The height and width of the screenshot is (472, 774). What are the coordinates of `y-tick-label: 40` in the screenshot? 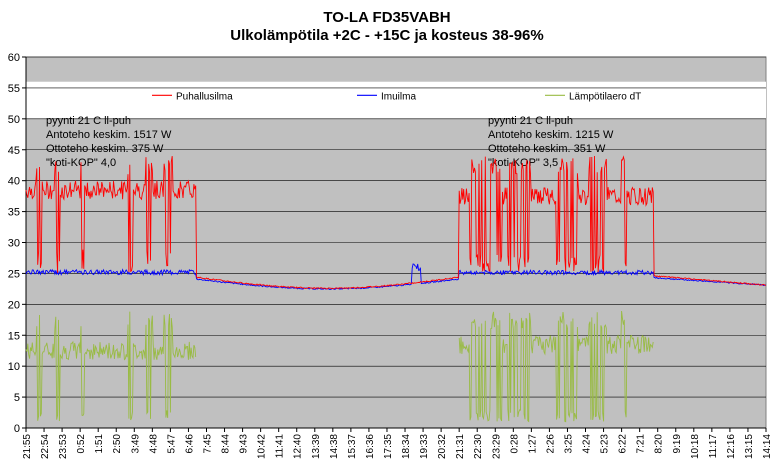 It's located at (14, 182).